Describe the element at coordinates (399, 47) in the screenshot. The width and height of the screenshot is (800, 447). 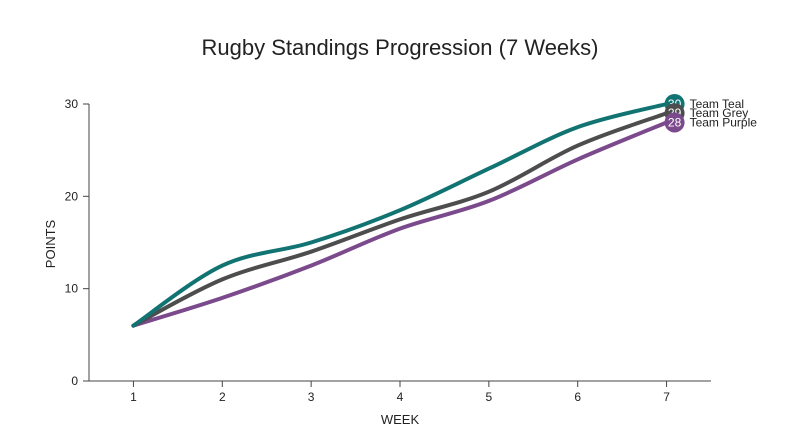
I see `chart-title: Rugby Standings Progression (7 Weeks)` at that location.